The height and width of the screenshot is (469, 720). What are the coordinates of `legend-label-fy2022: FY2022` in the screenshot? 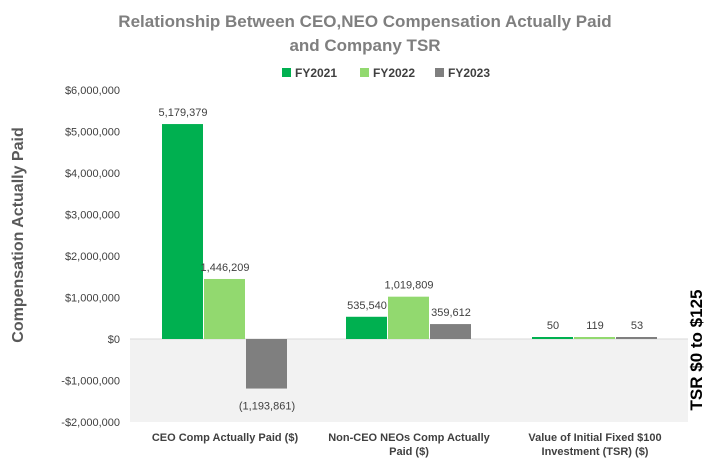 It's located at (394, 73).